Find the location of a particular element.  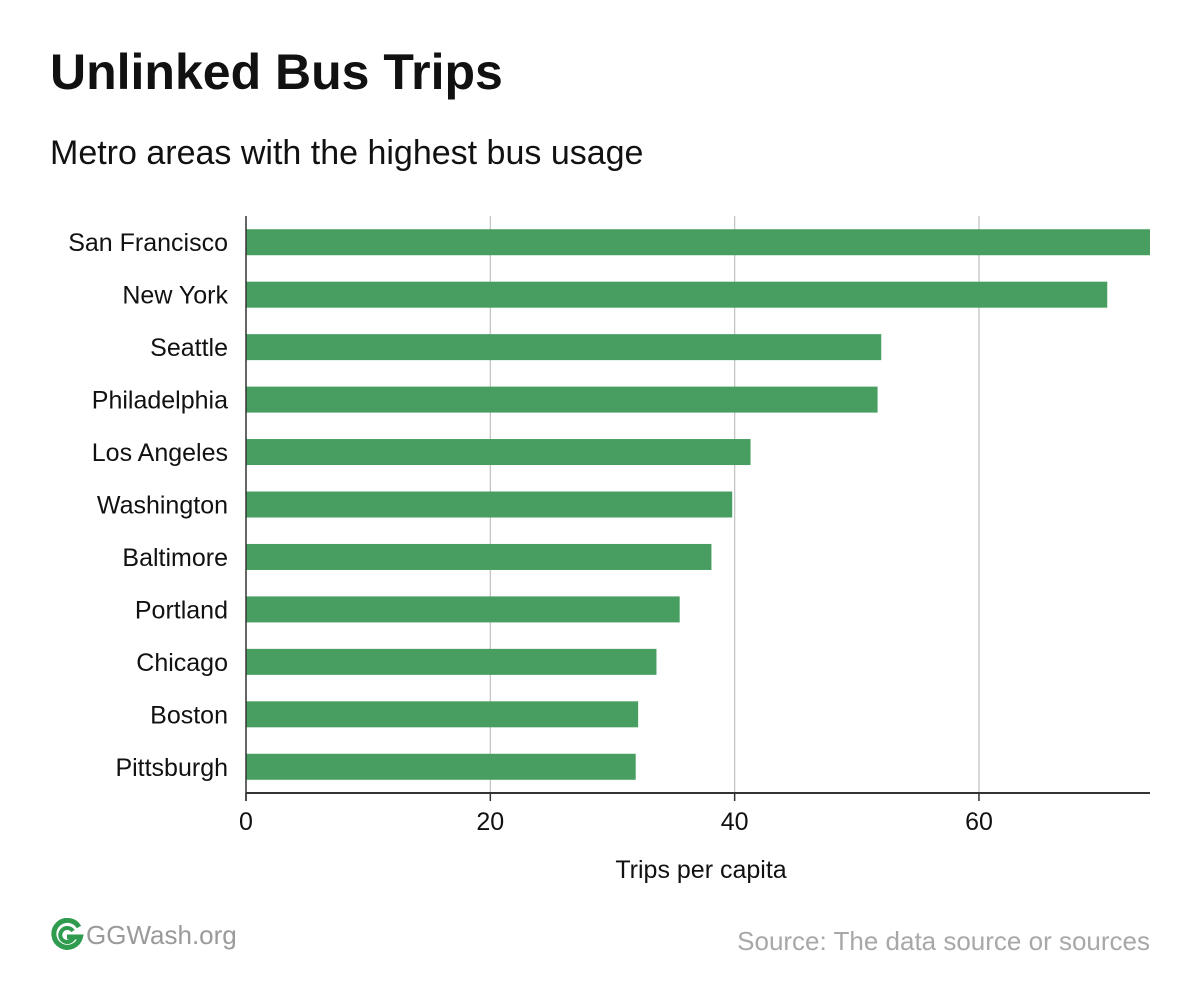

bar-san-francisco is located at coordinates (698, 242).